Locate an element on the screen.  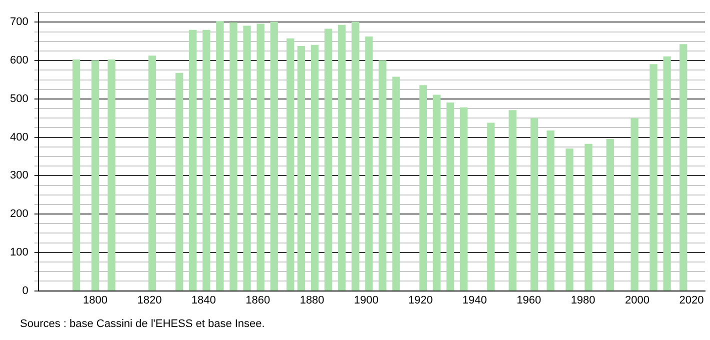
y-tick-label: 500 is located at coordinates (19, 98).